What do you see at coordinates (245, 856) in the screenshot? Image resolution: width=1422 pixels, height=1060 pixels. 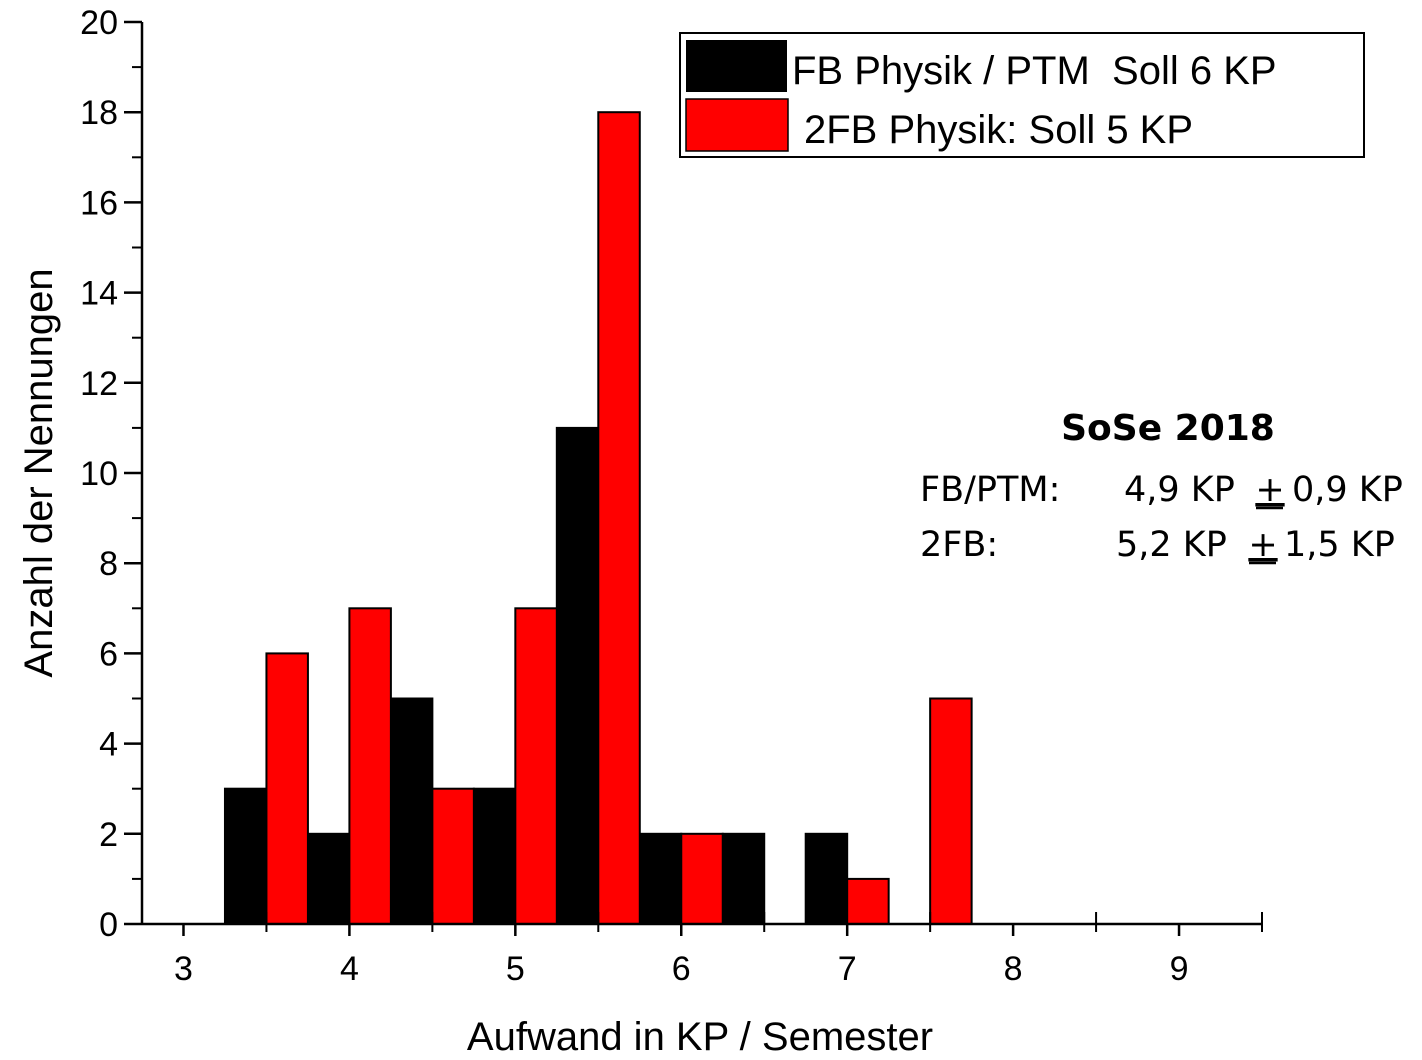 I see `bar-fb-ptm-3.5` at bounding box center [245, 856].